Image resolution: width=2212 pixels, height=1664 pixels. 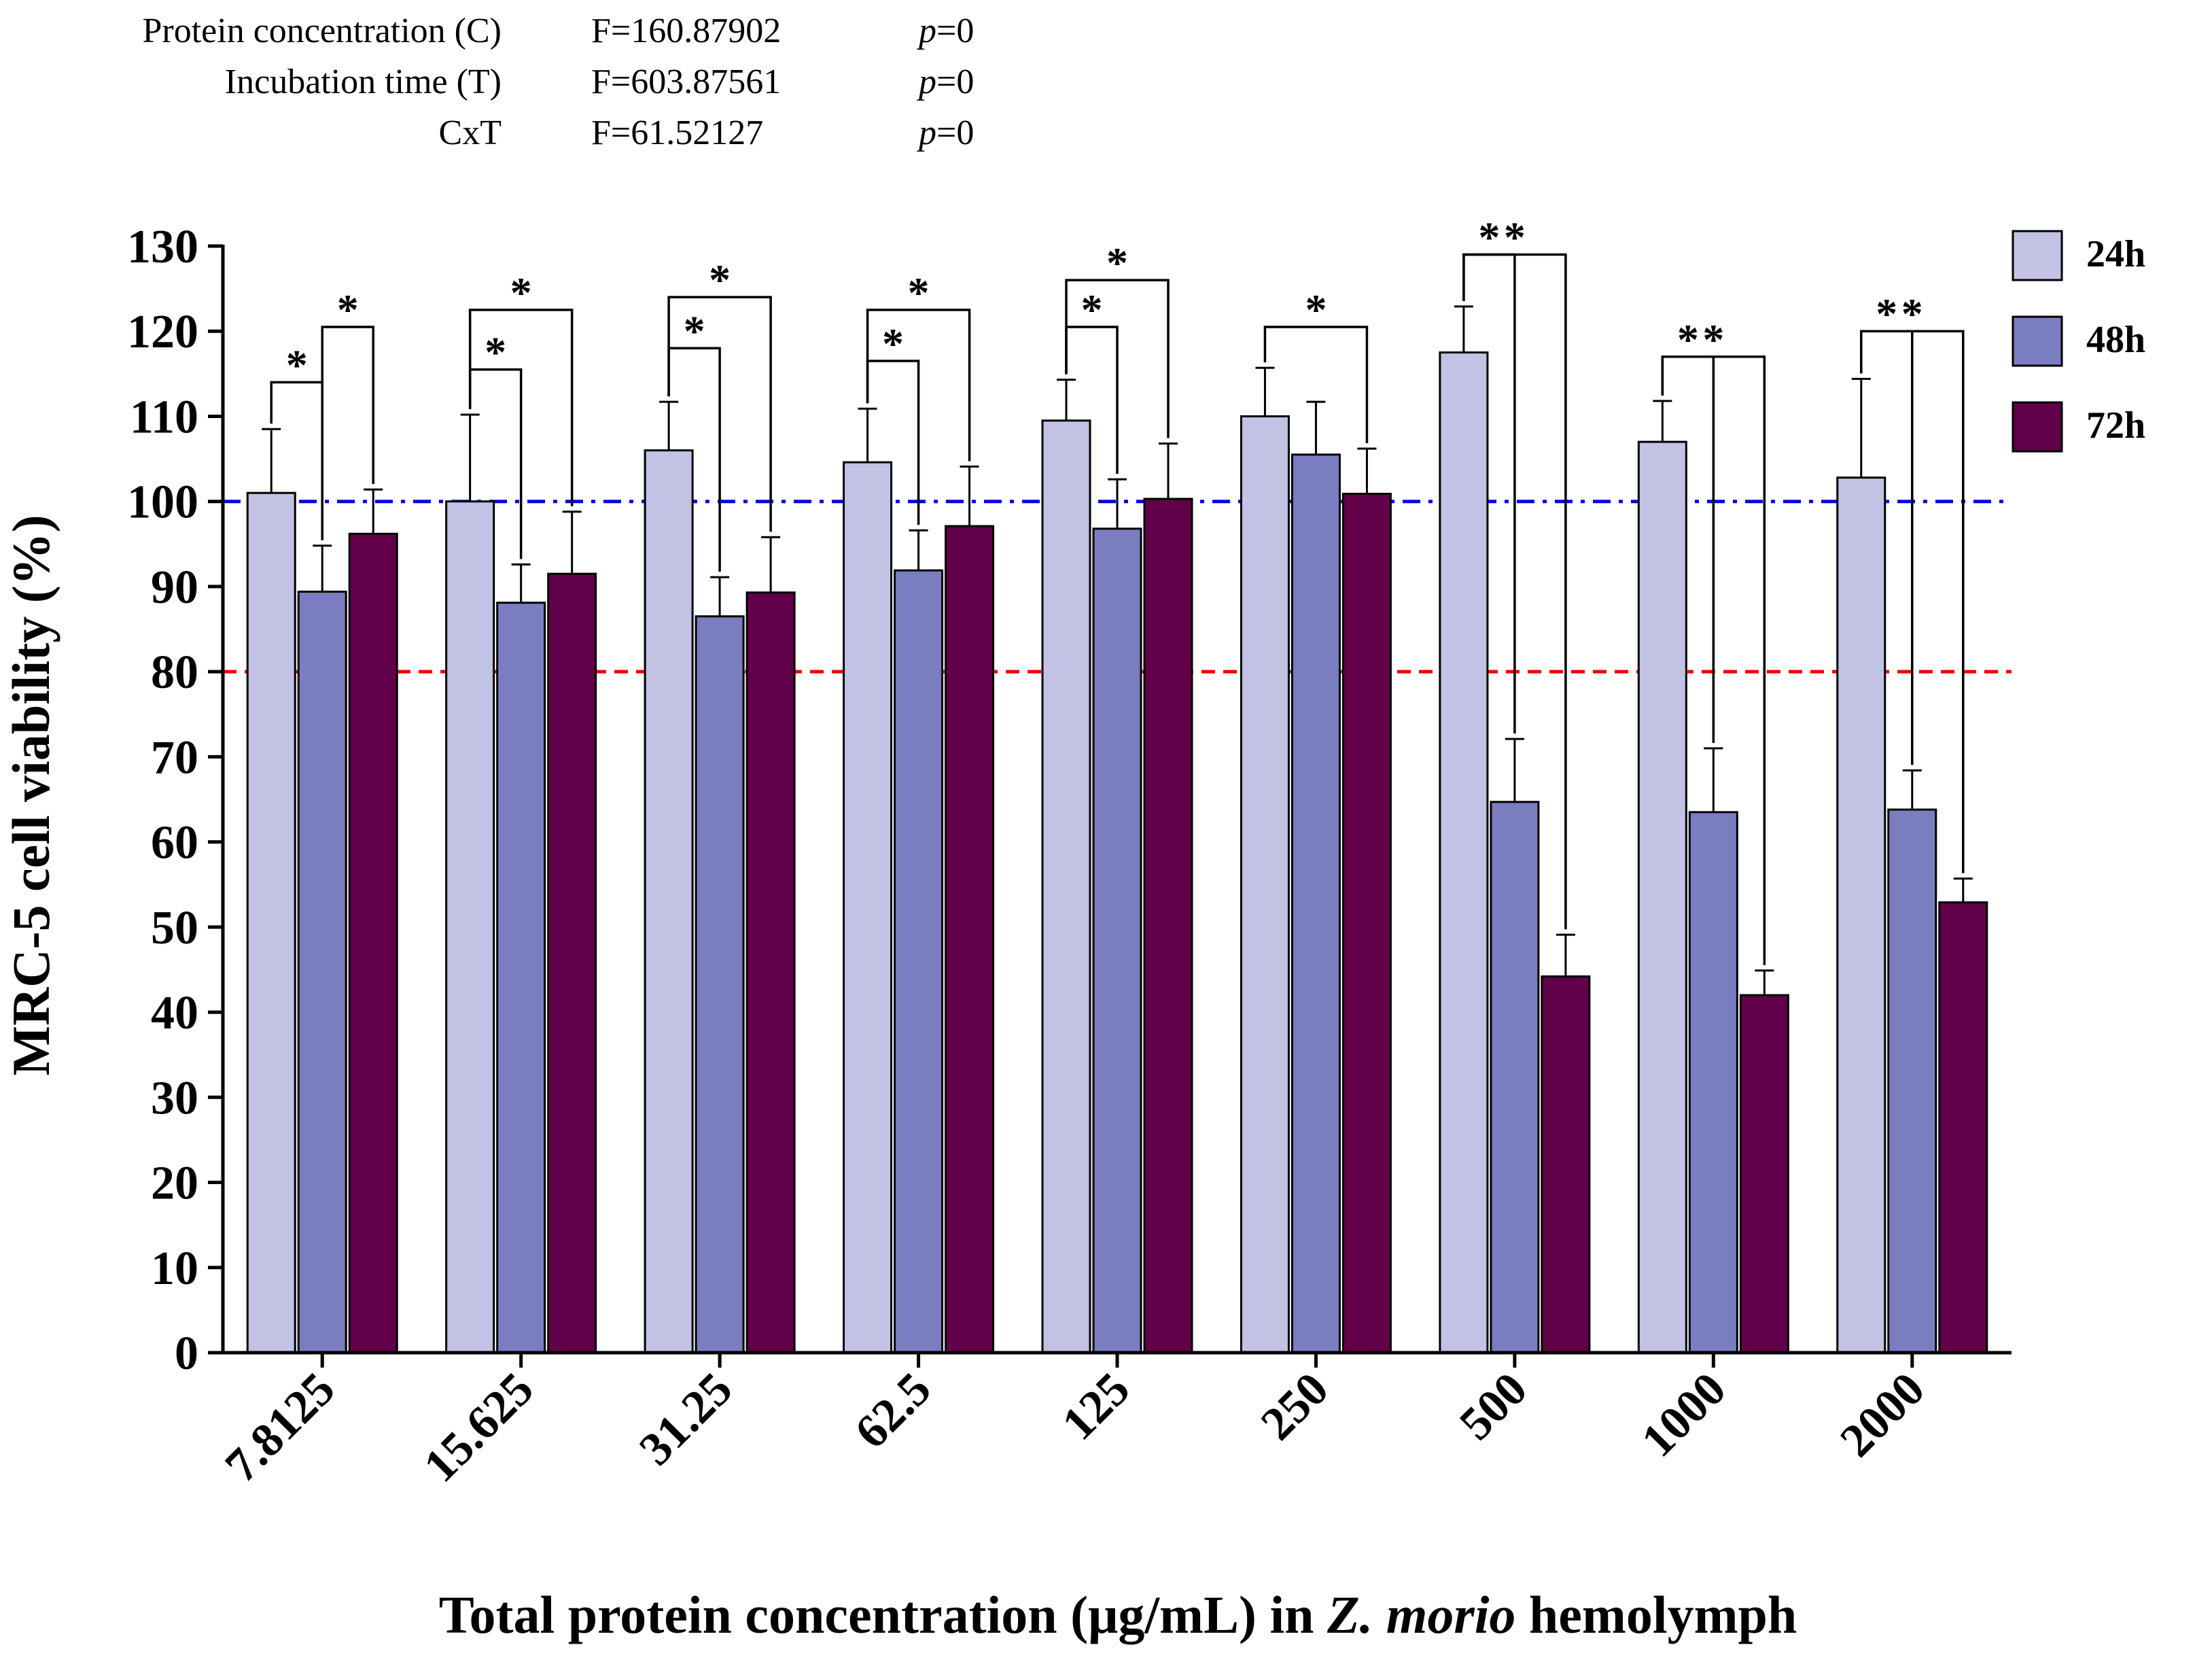 I want to click on x-tick-label: 500, so click(x=1494, y=1407).